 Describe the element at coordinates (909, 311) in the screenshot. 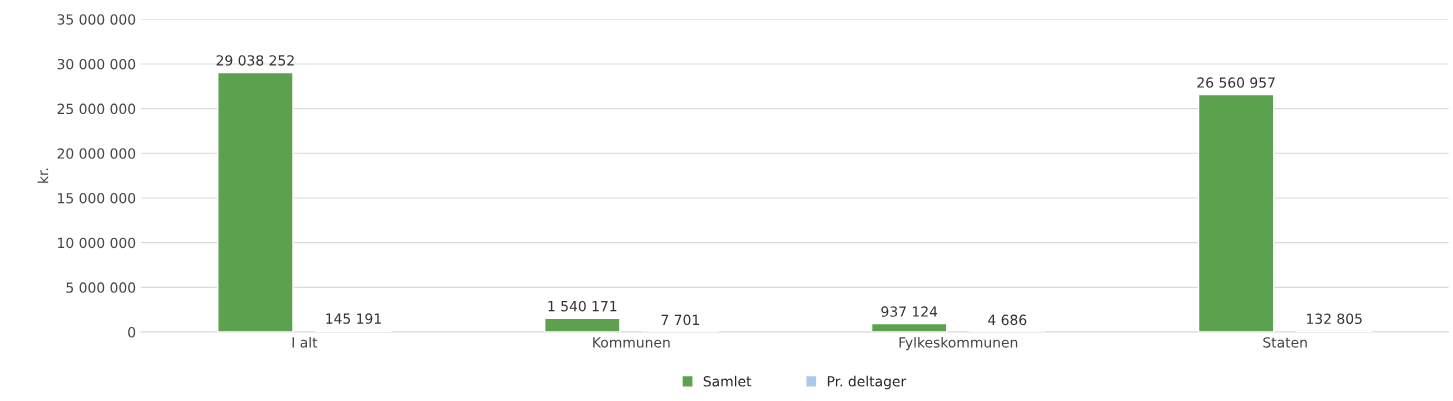

I see `data-label: 937 124` at that location.